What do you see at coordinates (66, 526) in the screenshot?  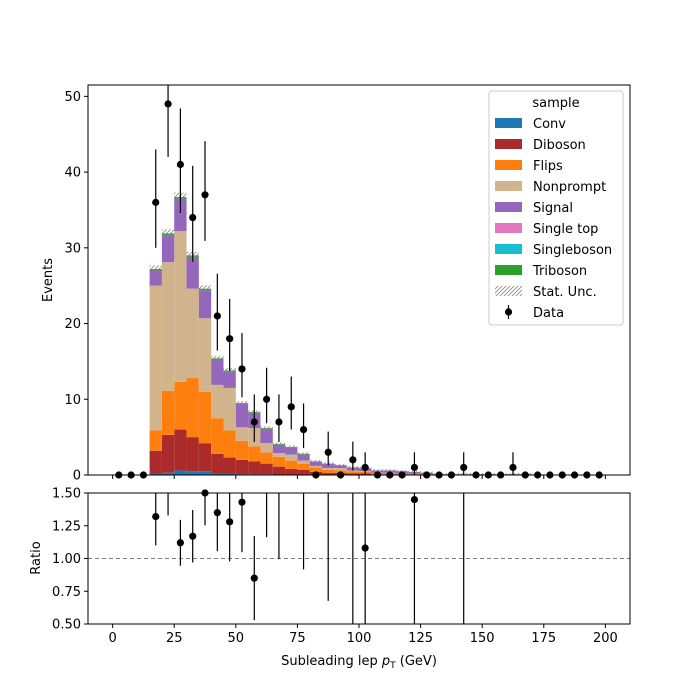 I see `ratio-y-tick-label: 1.25` at bounding box center [66, 526].